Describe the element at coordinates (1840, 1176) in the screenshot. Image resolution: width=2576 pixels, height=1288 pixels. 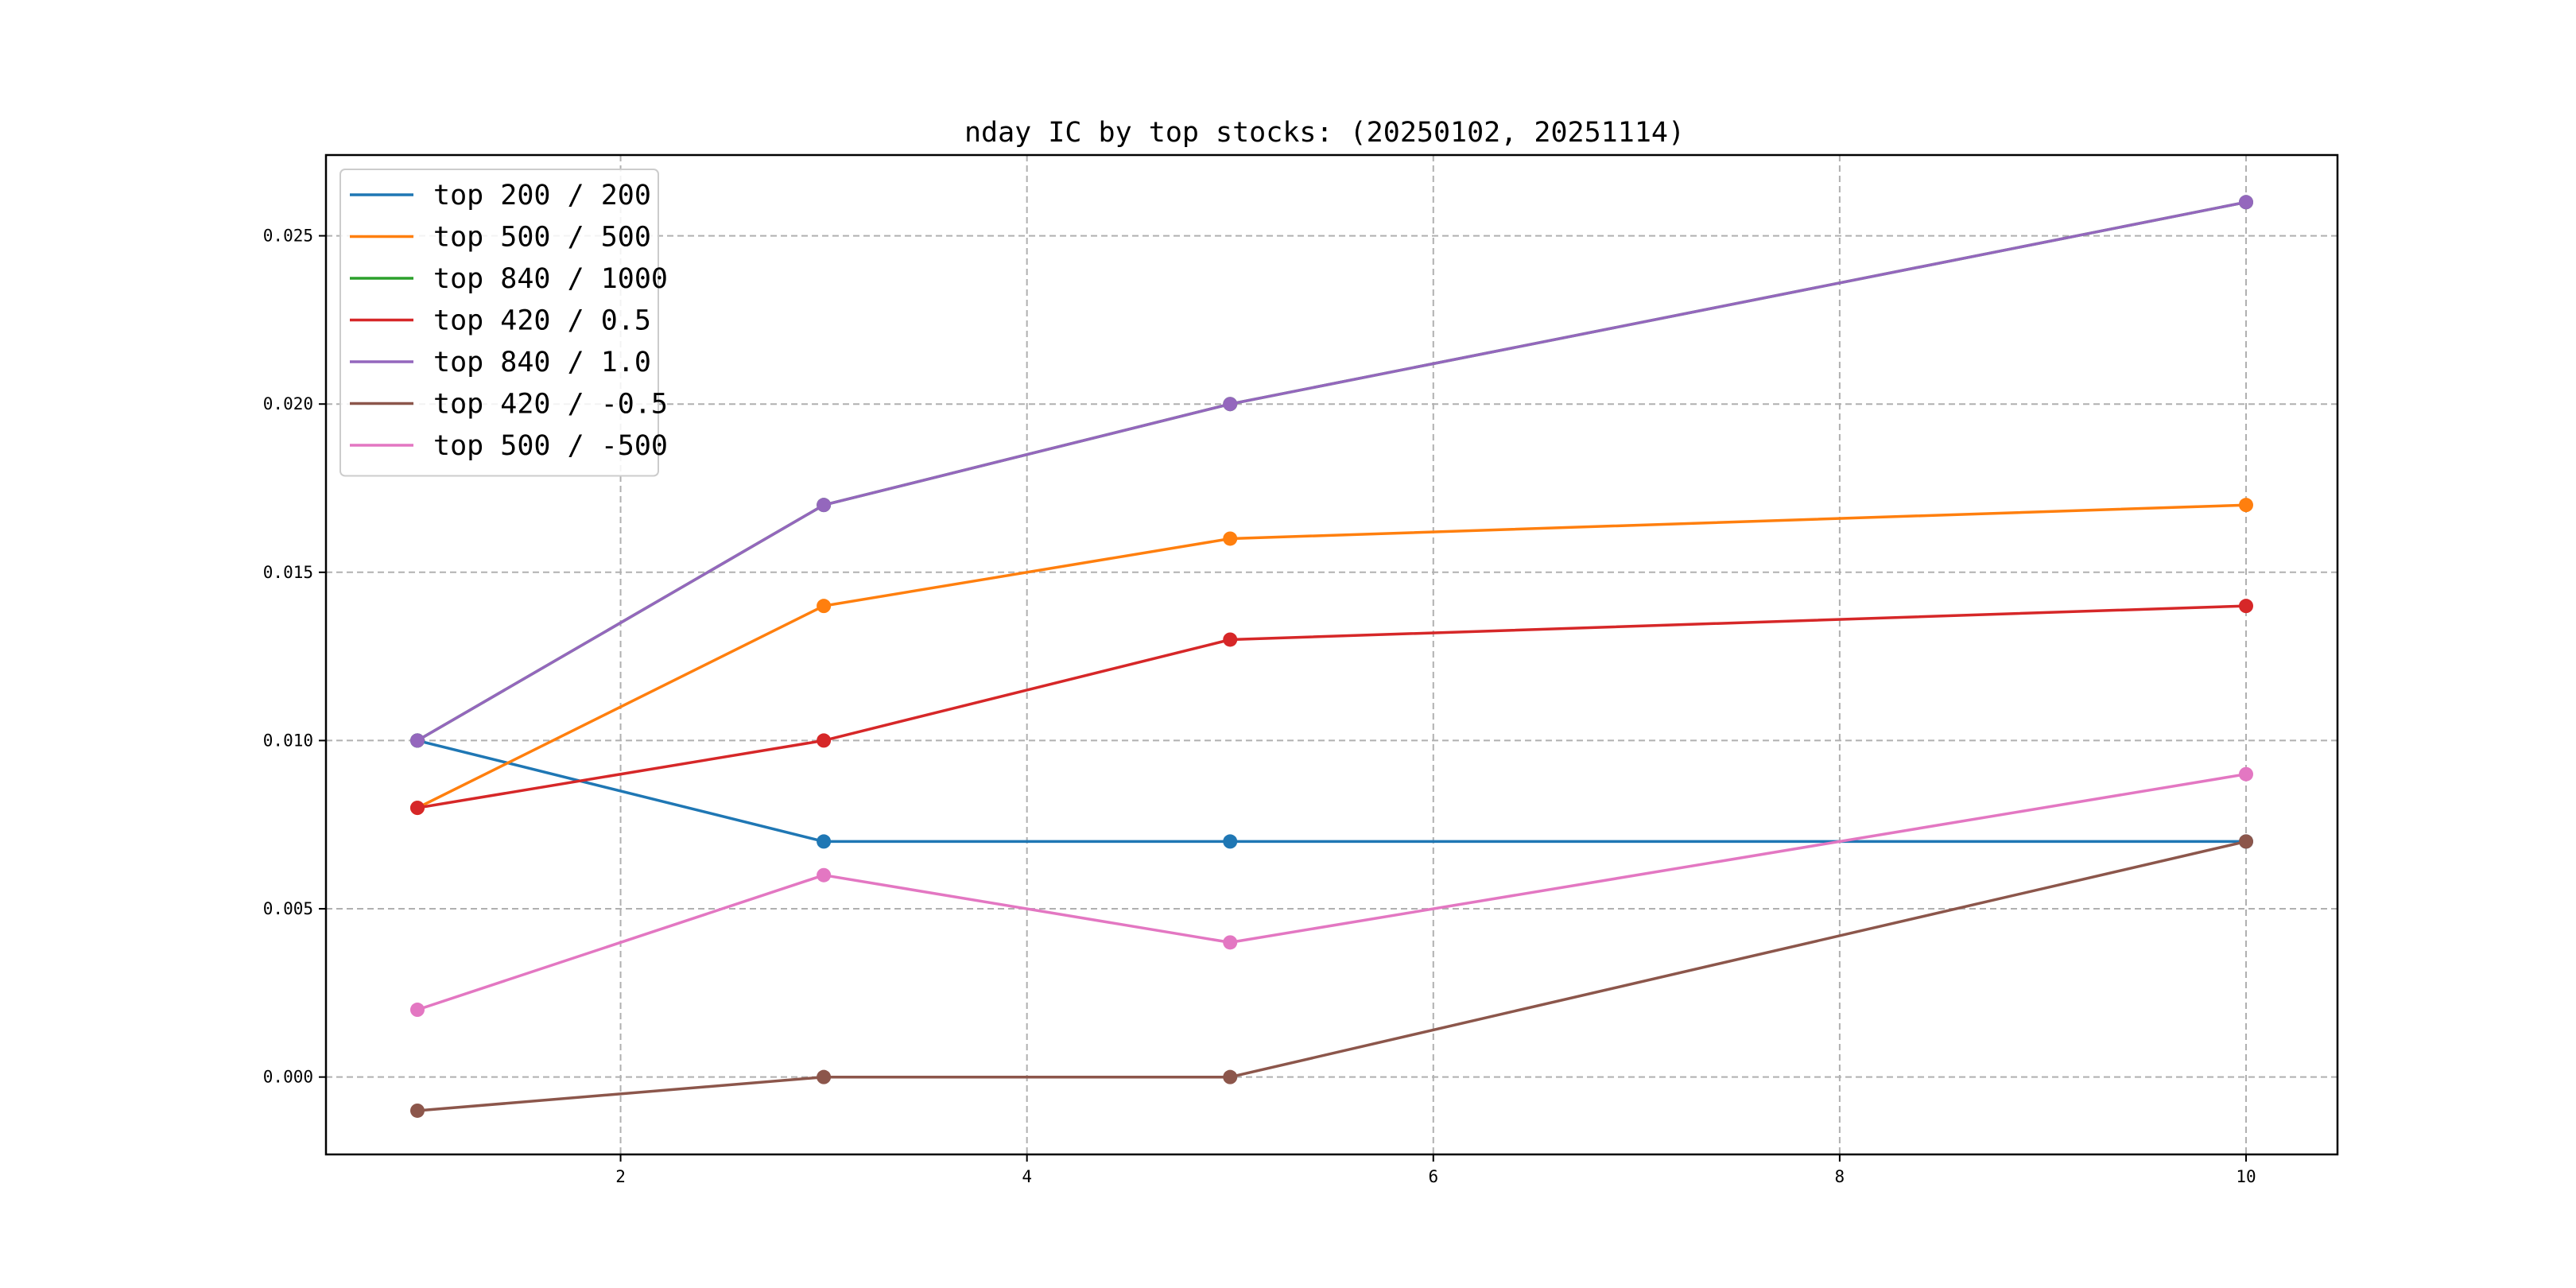
I see `x-tick-label: 8` at that location.